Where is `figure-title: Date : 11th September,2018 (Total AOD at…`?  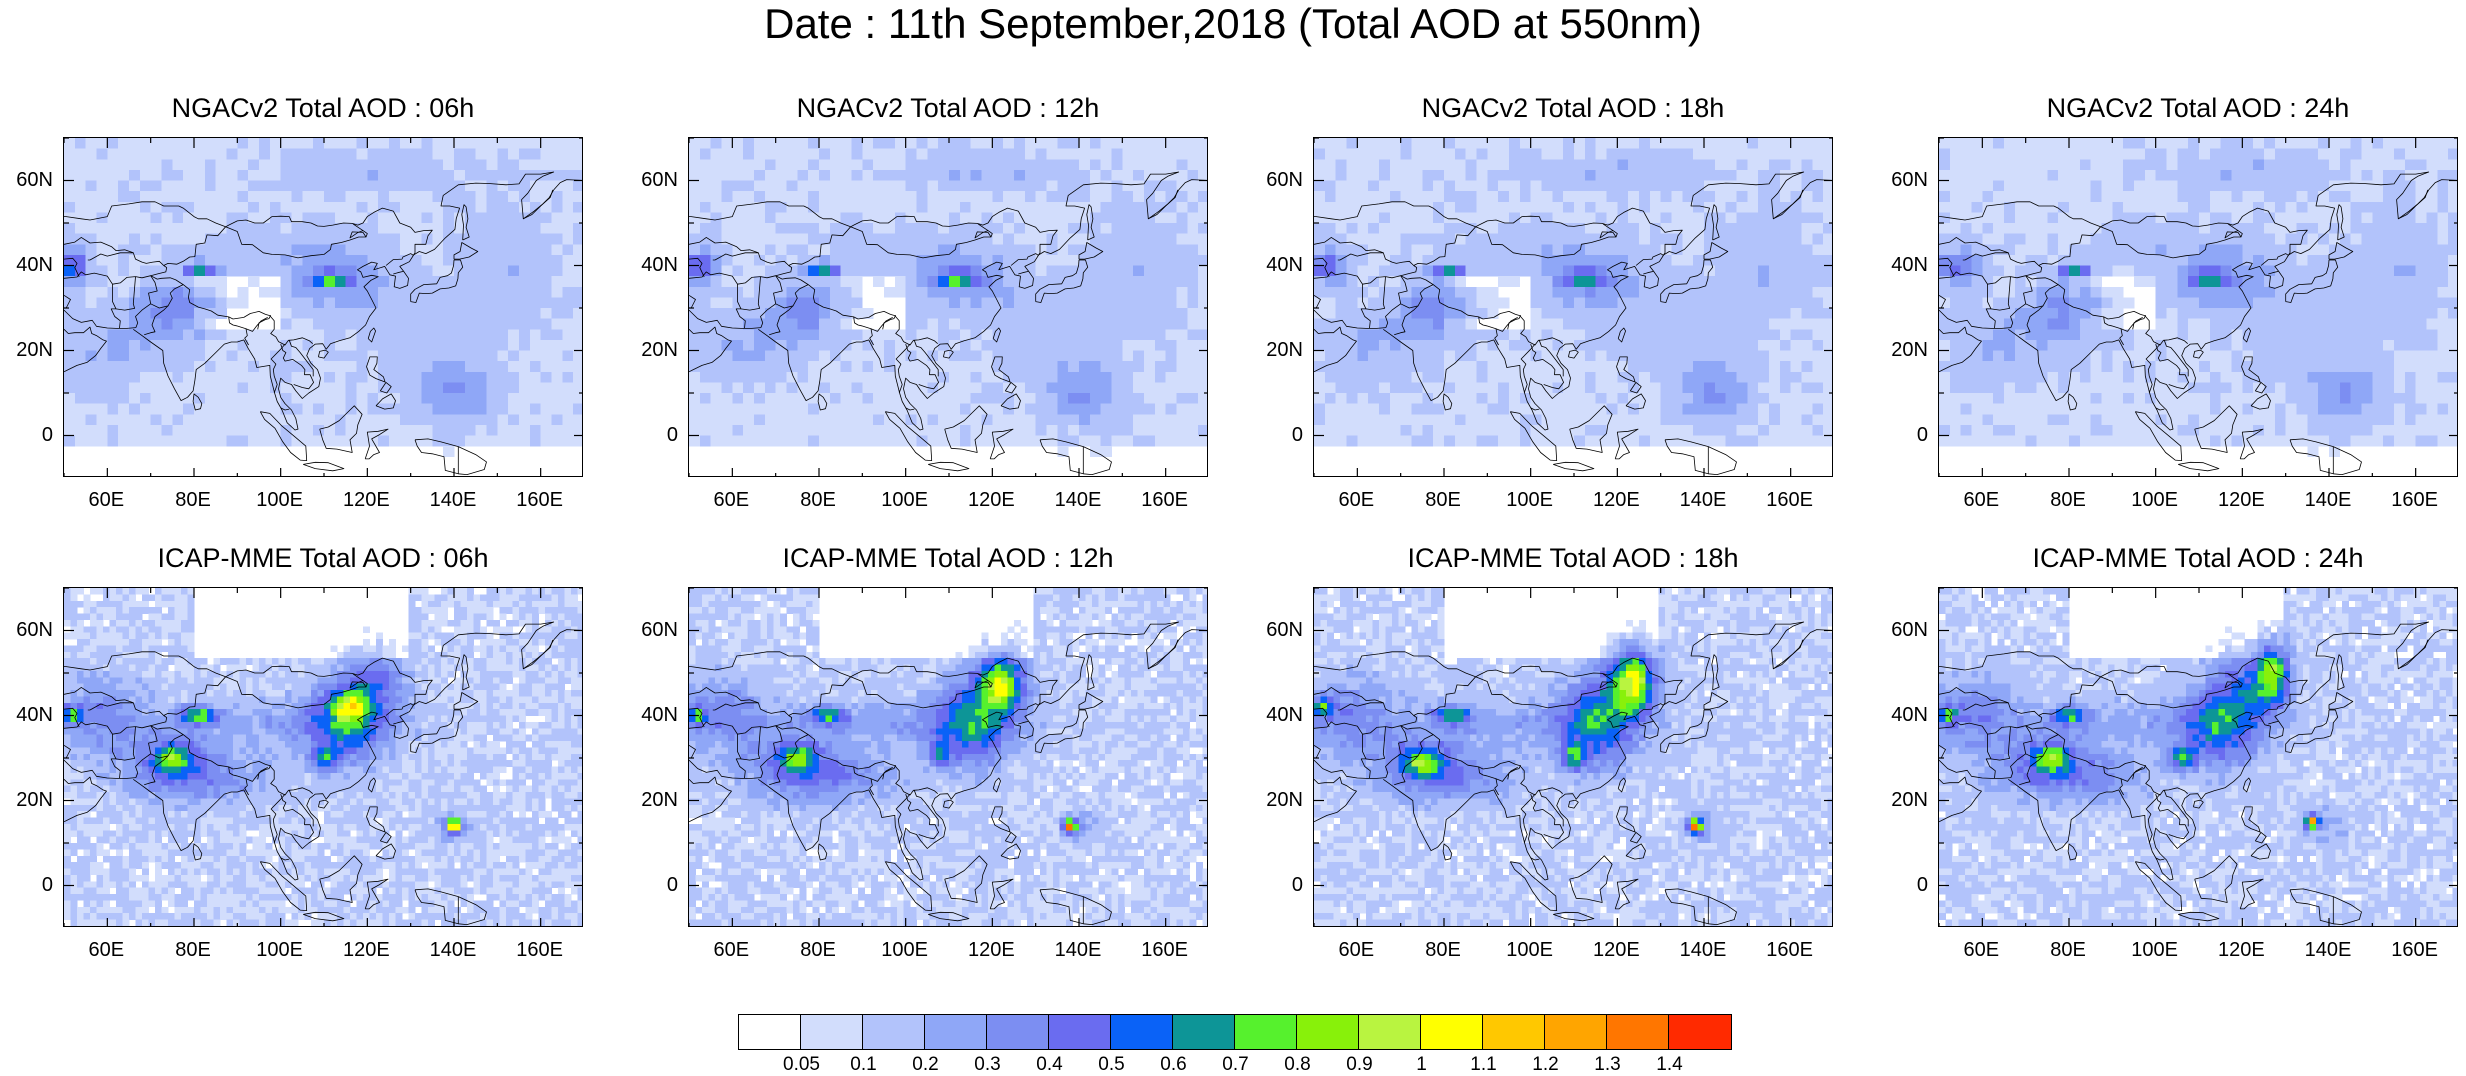 figure-title: Date : 11th September,2018 (Total AOD at… is located at coordinates (1233, 24).